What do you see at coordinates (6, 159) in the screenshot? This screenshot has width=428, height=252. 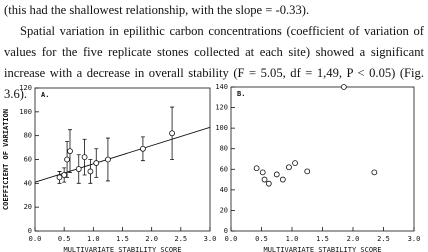 I see `y-axis-label: COEFFICIENT OF VARIATION` at bounding box center [6, 159].